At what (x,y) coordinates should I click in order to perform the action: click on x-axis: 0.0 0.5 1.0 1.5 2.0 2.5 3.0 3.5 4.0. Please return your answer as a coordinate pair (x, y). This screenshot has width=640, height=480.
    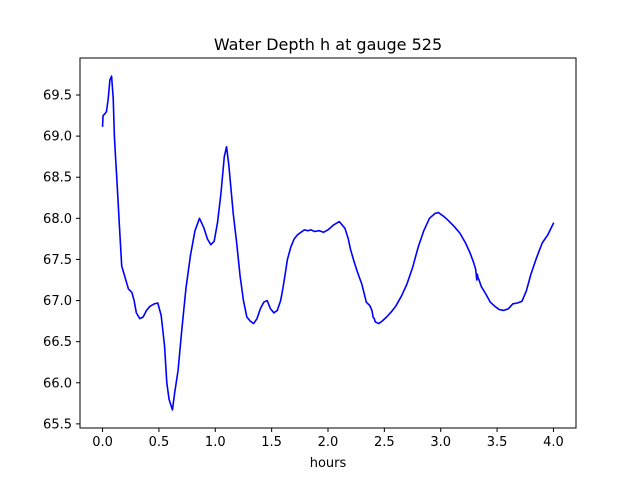
    Looking at the image, I should click on (328, 439).